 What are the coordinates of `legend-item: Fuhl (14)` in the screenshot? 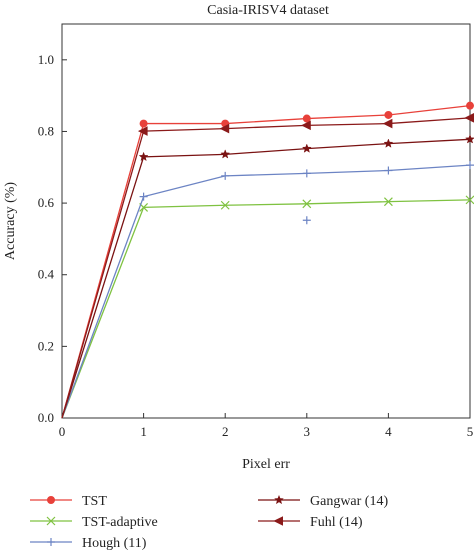 It's located at (310, 522).